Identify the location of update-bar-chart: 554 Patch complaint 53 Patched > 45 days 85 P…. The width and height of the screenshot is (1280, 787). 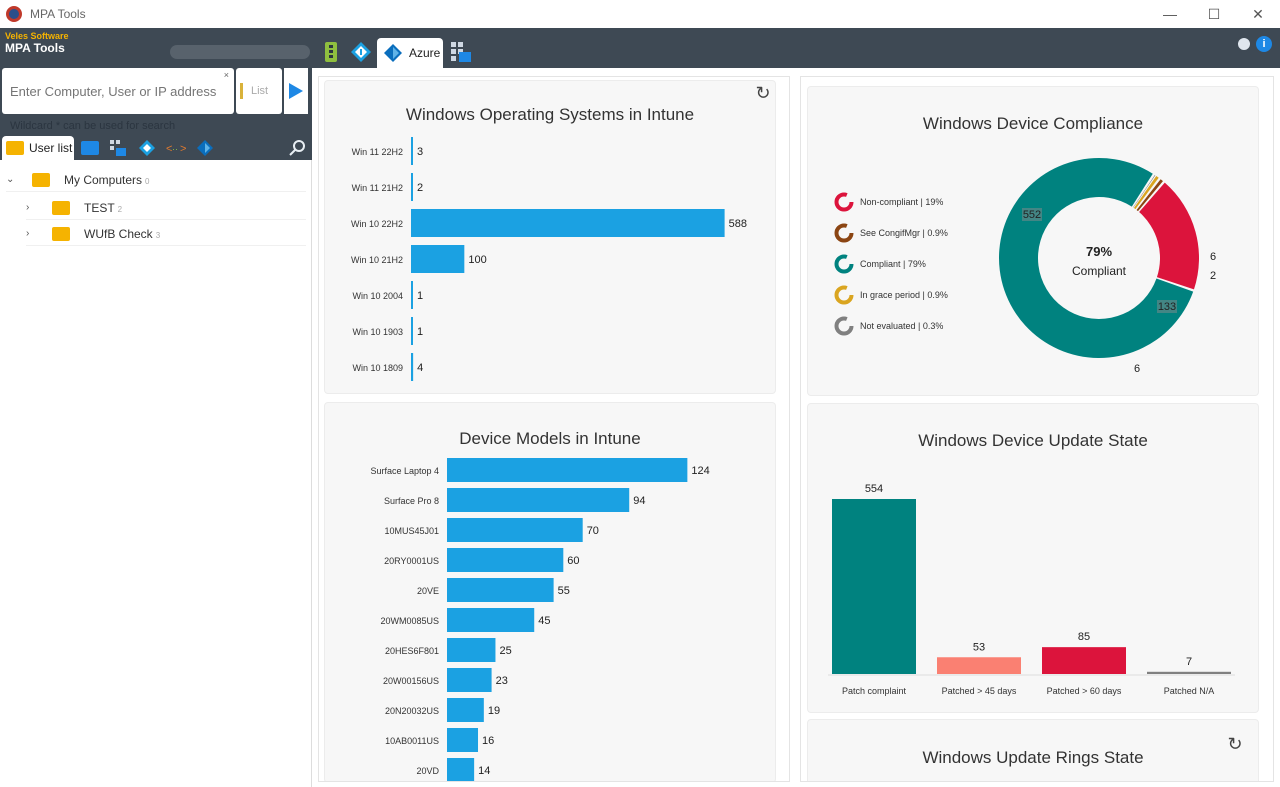
(1031, 589).